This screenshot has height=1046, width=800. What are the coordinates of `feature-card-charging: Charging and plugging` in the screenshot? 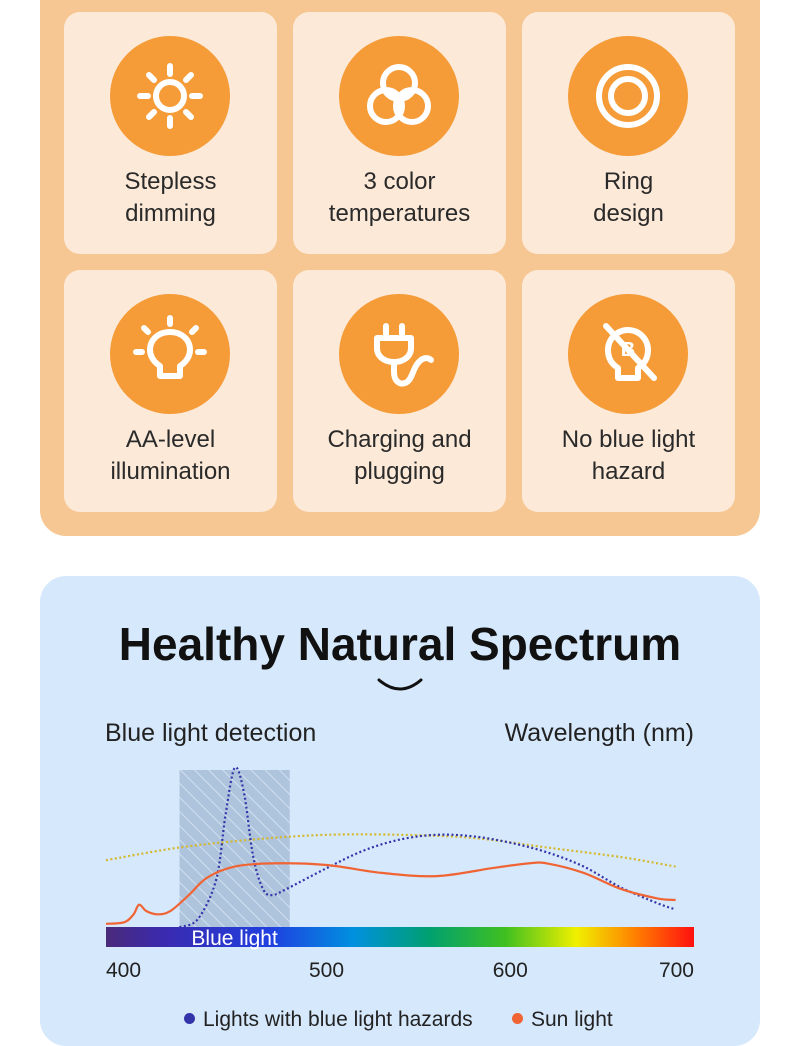 It's located at (399, 391).